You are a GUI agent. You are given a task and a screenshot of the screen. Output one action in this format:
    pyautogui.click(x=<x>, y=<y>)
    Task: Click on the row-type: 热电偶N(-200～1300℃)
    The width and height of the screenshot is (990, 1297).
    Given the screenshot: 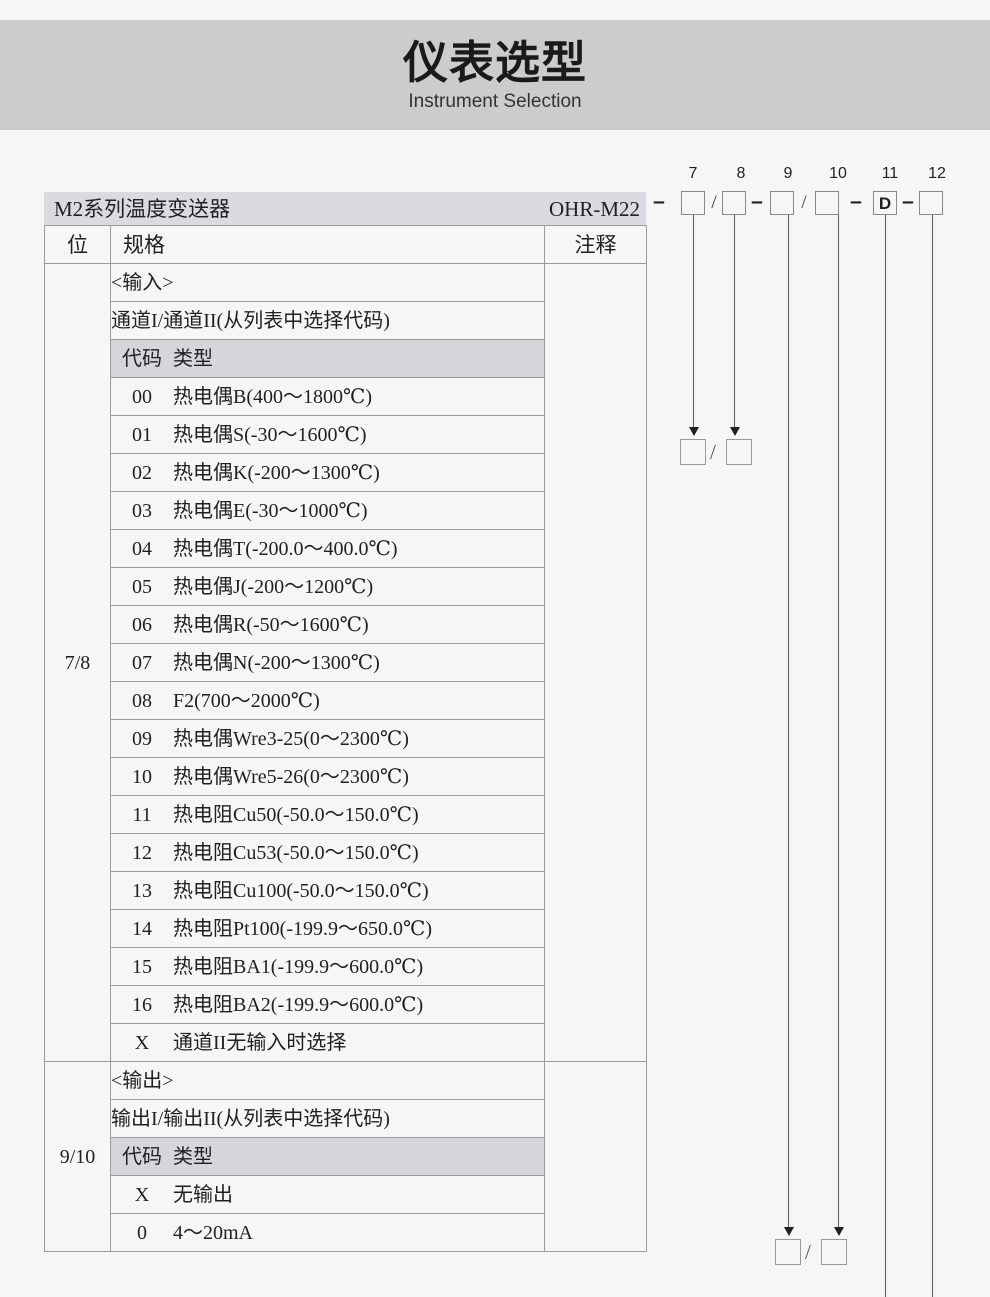 What is the action you would take?
    pyautogui.click(x=276, y=662)
    